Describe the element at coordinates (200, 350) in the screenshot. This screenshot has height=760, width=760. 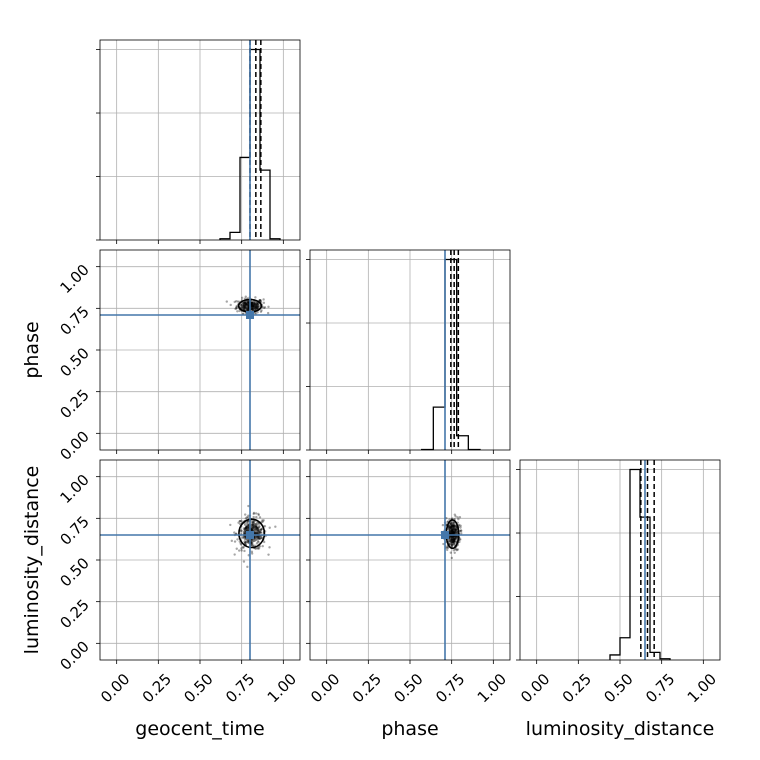
I see `panel-phase-vs-geocent-time` at that location.